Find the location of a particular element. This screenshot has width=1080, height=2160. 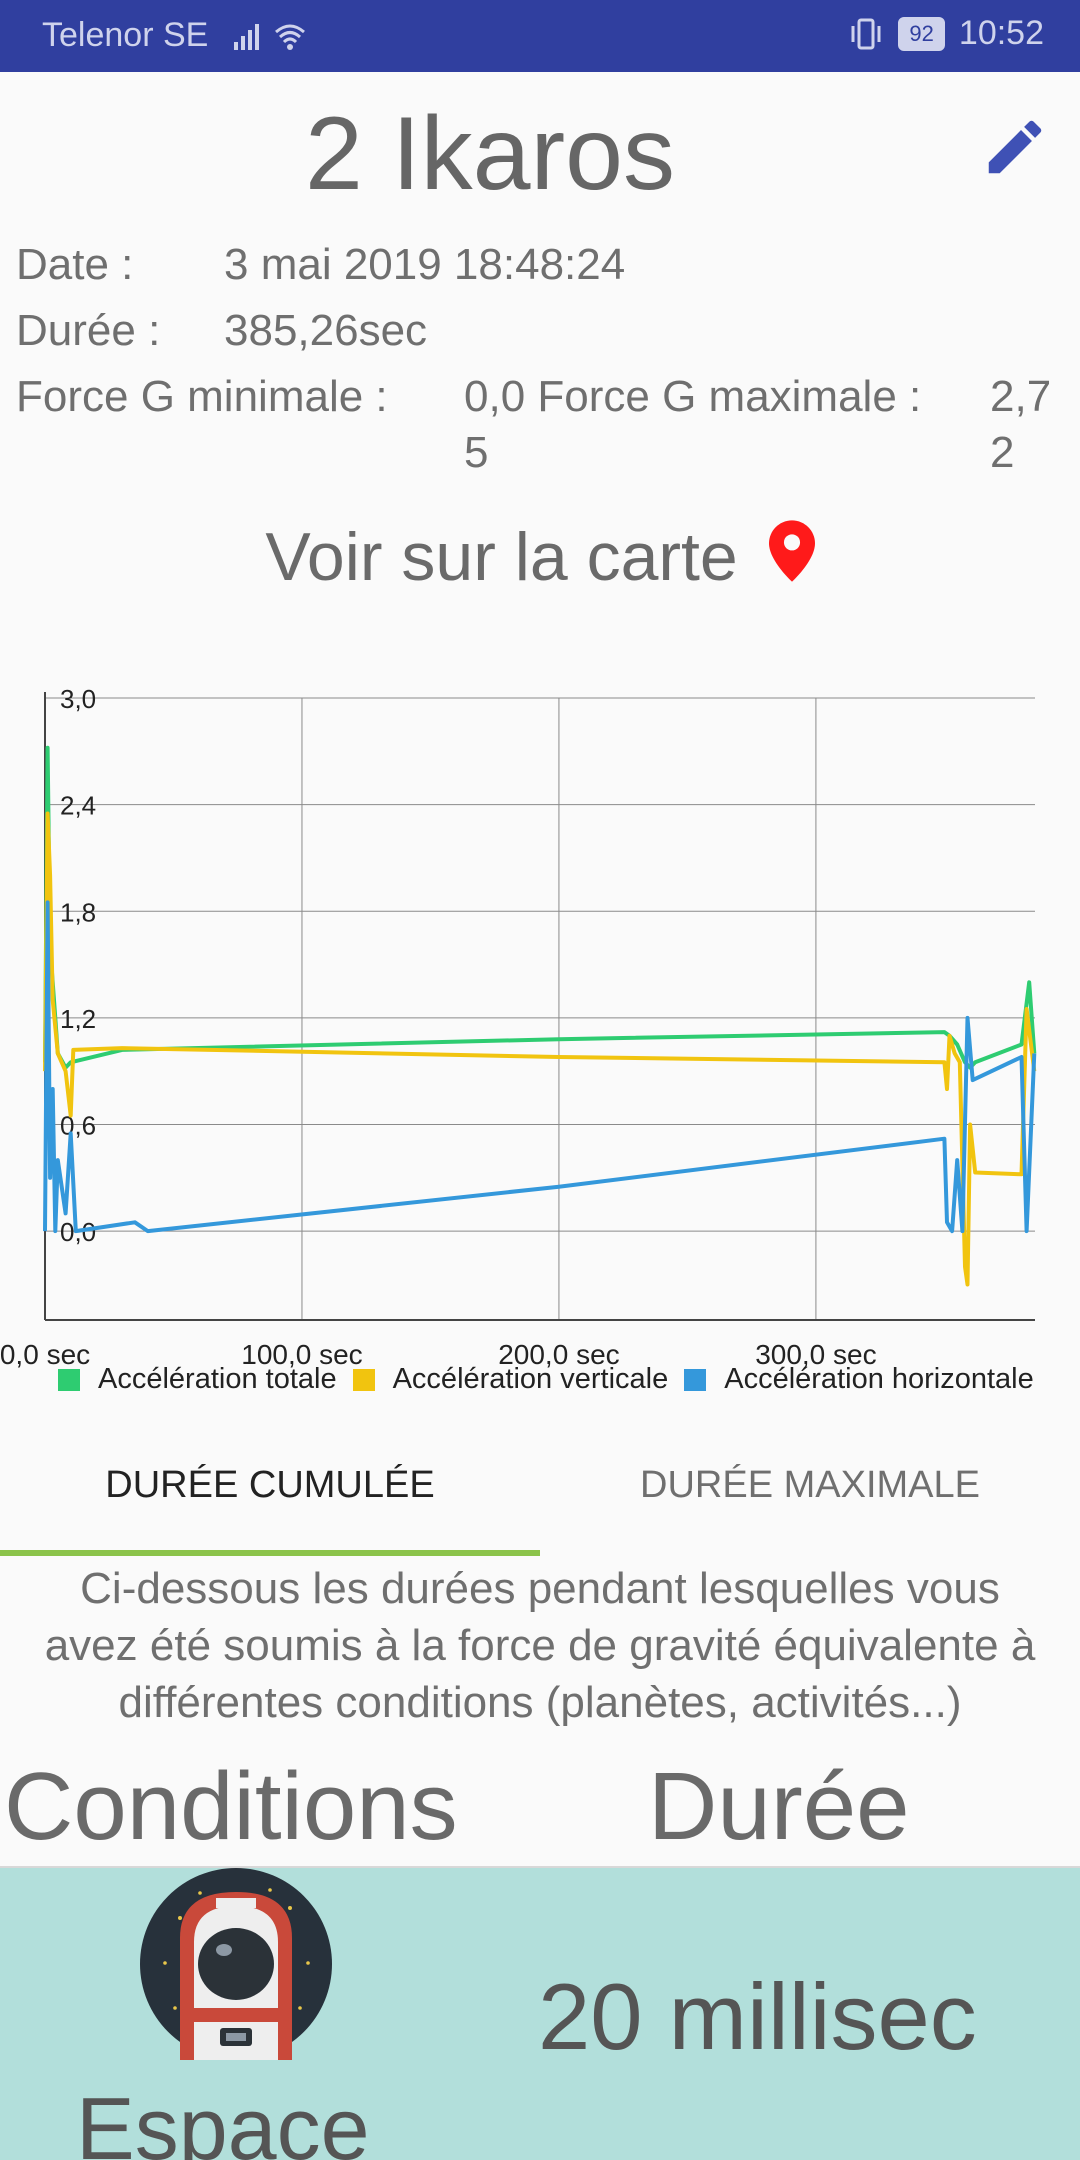

duration-header: Durée is located at coordinates (779, 1806).